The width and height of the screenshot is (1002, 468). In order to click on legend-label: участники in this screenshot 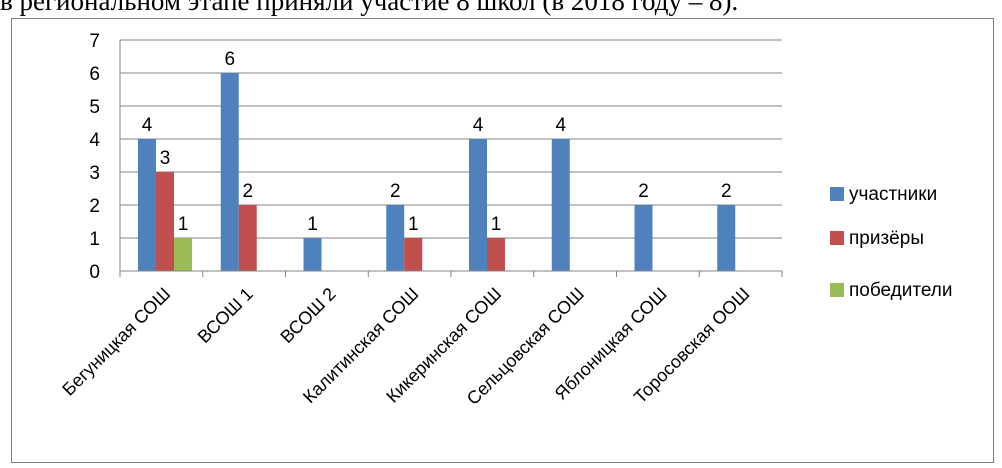, I will do `click(893, 194)`.